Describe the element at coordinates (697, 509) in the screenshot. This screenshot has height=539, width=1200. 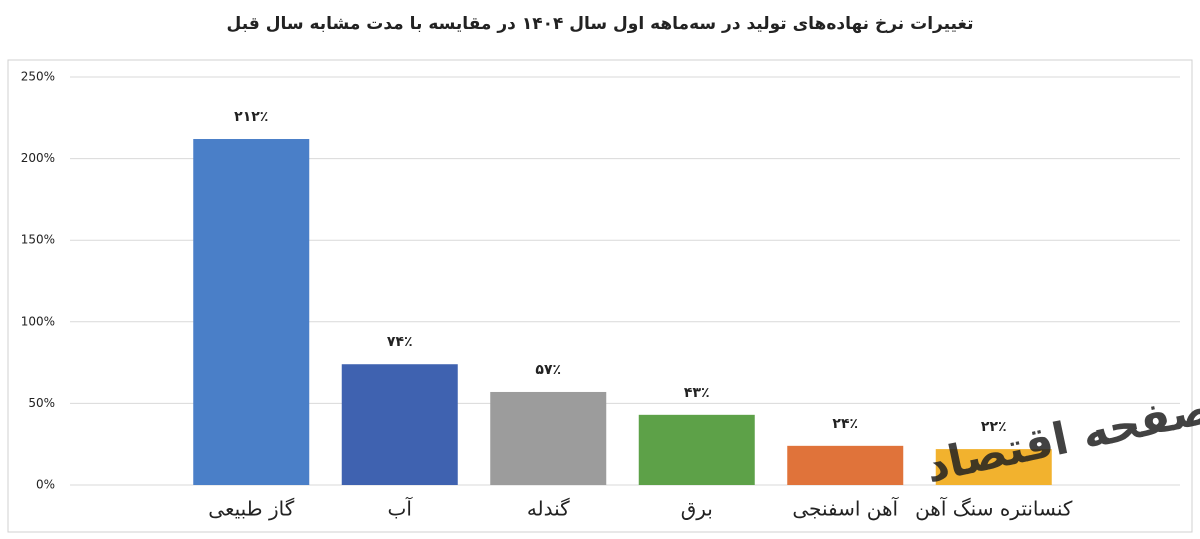
I see `x-tick-label: برق` at that location.